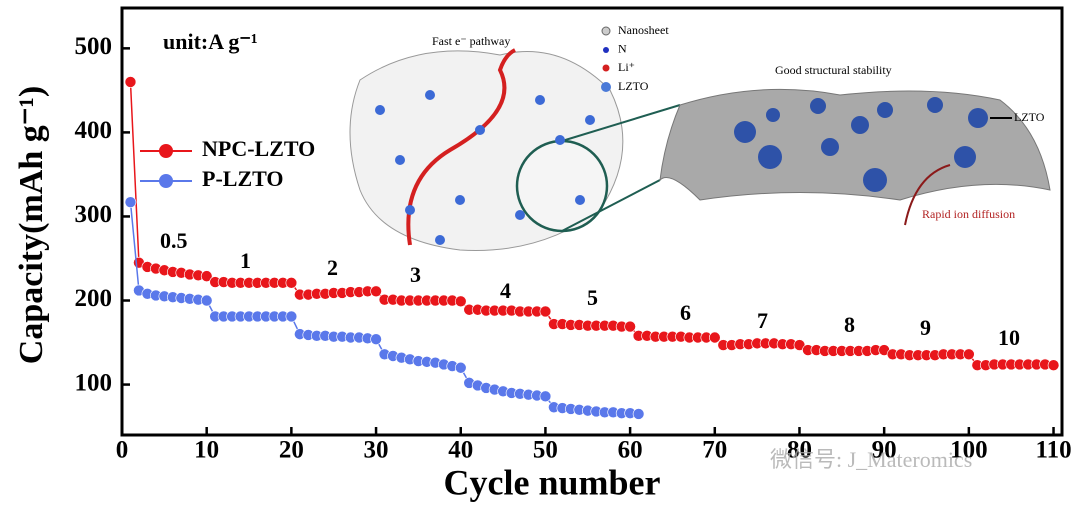  What do you see at coordinates (626, 67) in the screenshot?
I see `inset-legend-label: Li⁺` at bounding box center [626, 67].